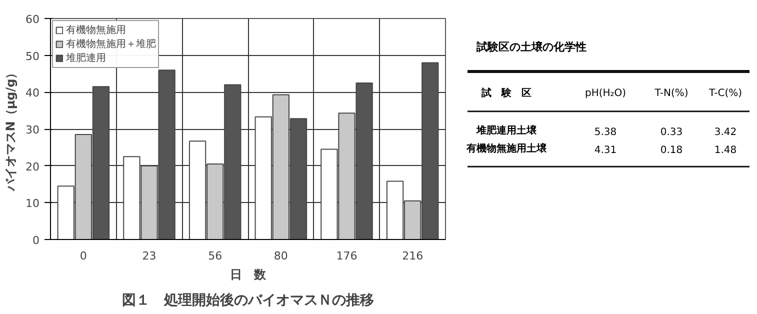 The image size is (757, 314). What do you see at coordinates (11, 129) in the screenshot?
I see `y-axis-title: バイオマスN（μg/g）` at bounding box center [11, 129].